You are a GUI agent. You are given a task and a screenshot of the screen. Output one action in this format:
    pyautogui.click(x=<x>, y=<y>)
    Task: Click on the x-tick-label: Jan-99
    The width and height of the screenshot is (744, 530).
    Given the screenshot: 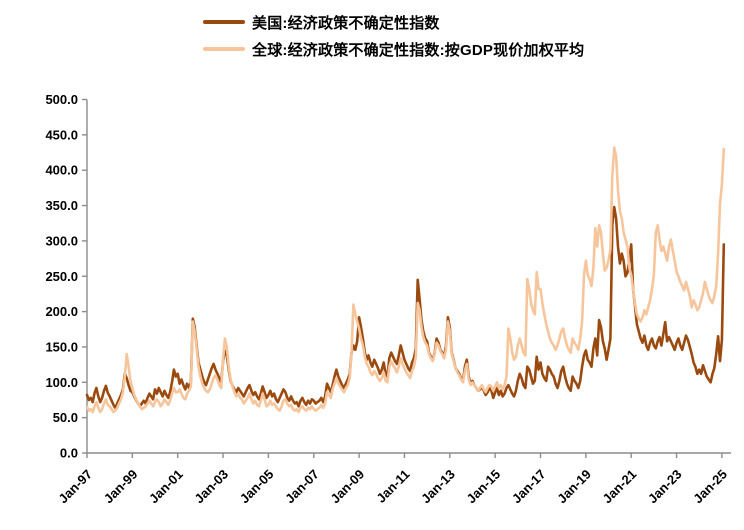 What is the action you would take?
    pyautogui.click(x=121, y=487)
    